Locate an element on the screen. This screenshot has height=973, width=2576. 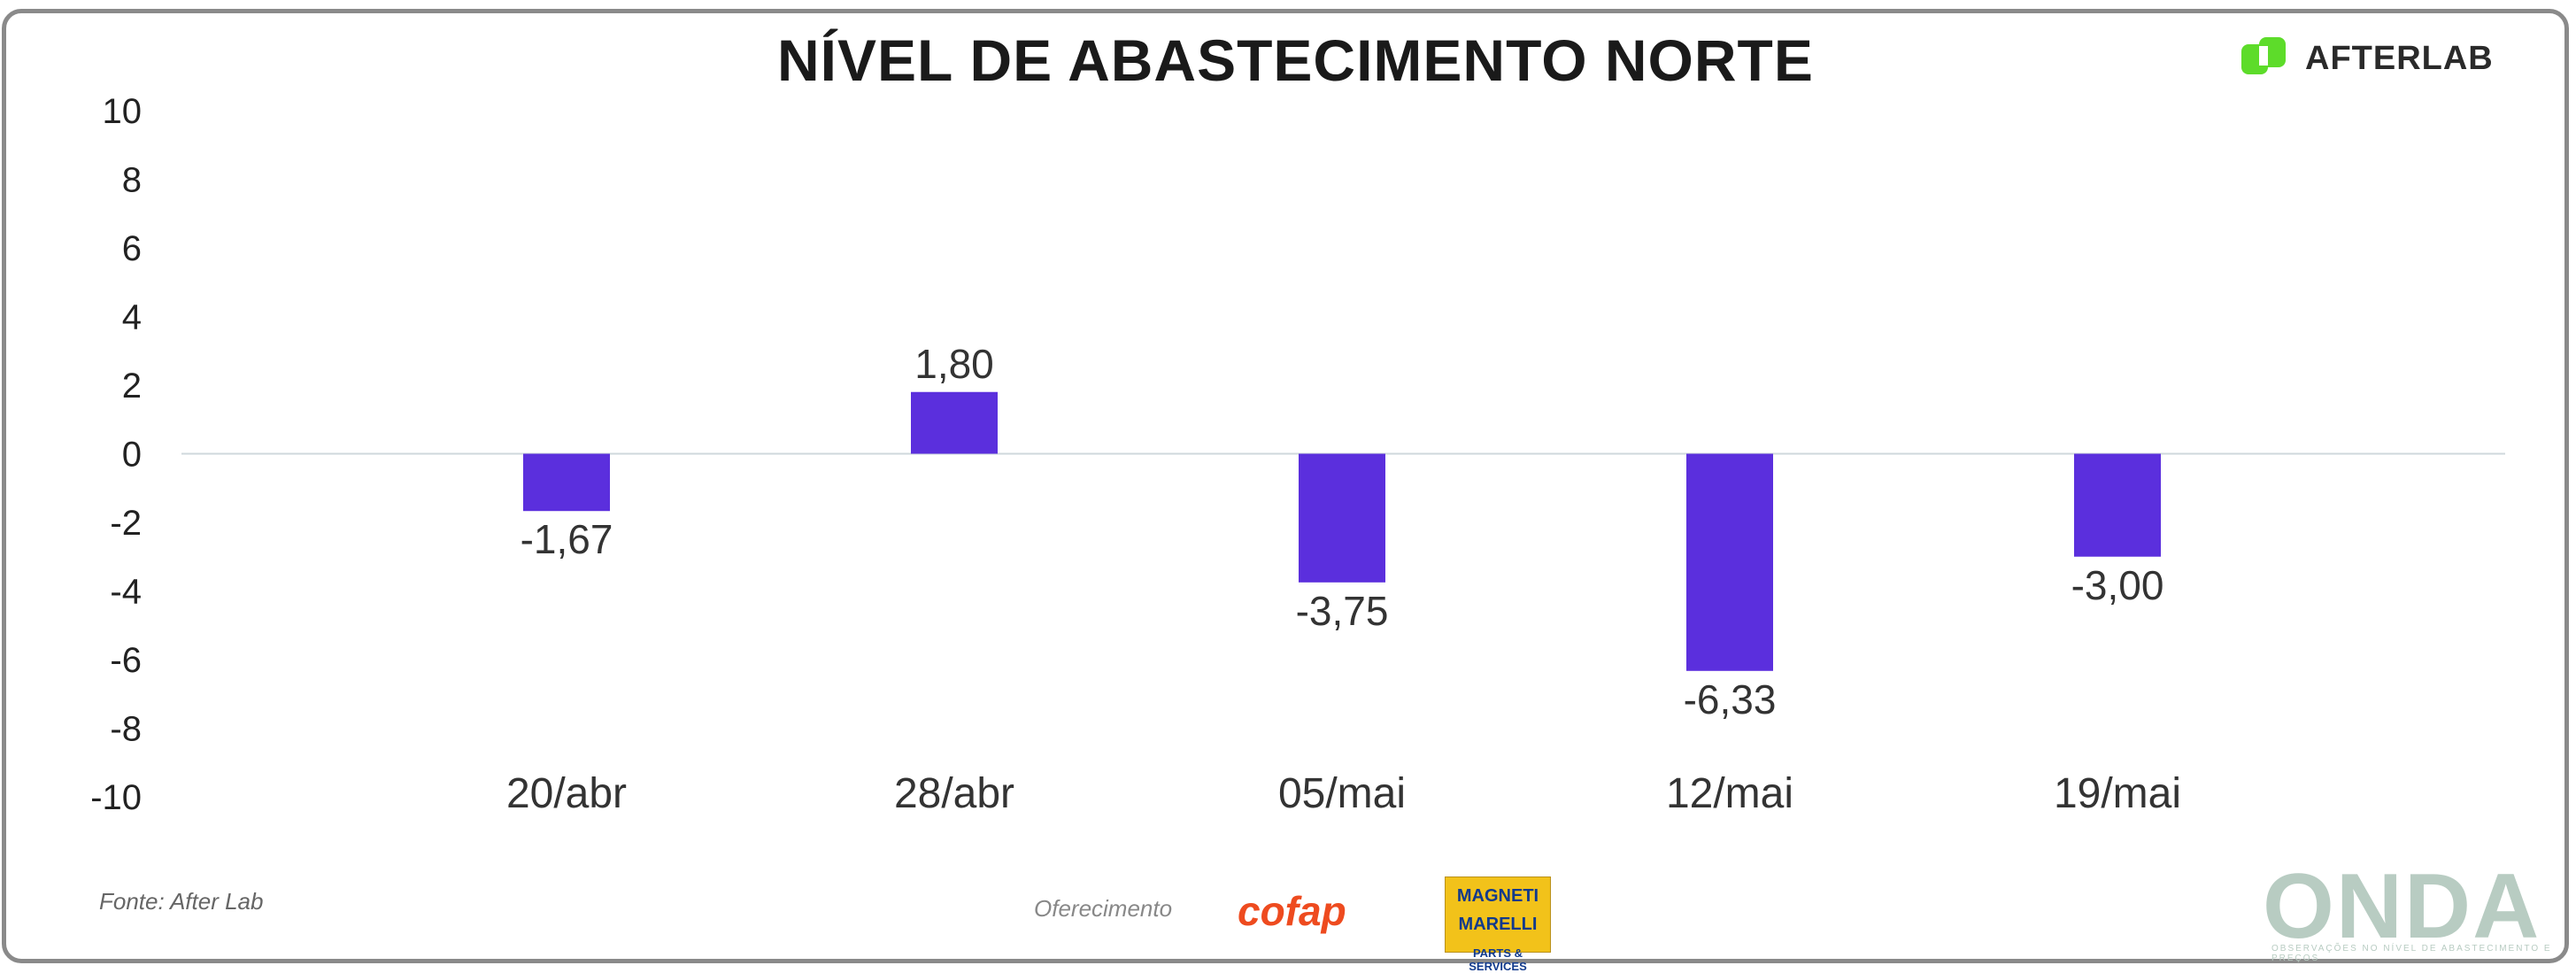
y-tick-label: 2 is located at coordinates (132, 386).